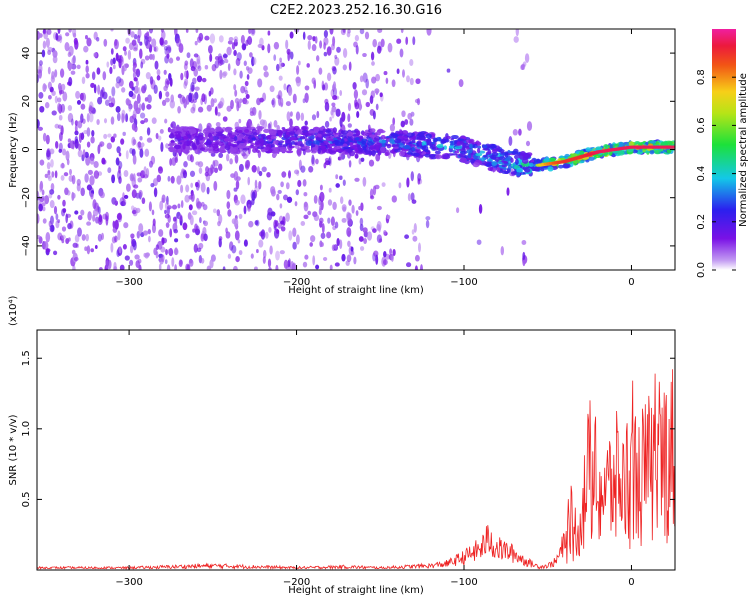 The width and height of the screenshot is (750, 600). Describe the element at coordinates (701, 77) in the screenshot. I see `colorbar-tick-label: 0.8` at that location.